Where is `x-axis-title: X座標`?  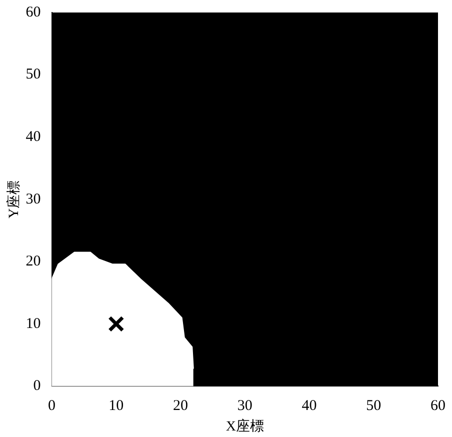 x-axis-title: X座標 is located at coordinates (245, 426).